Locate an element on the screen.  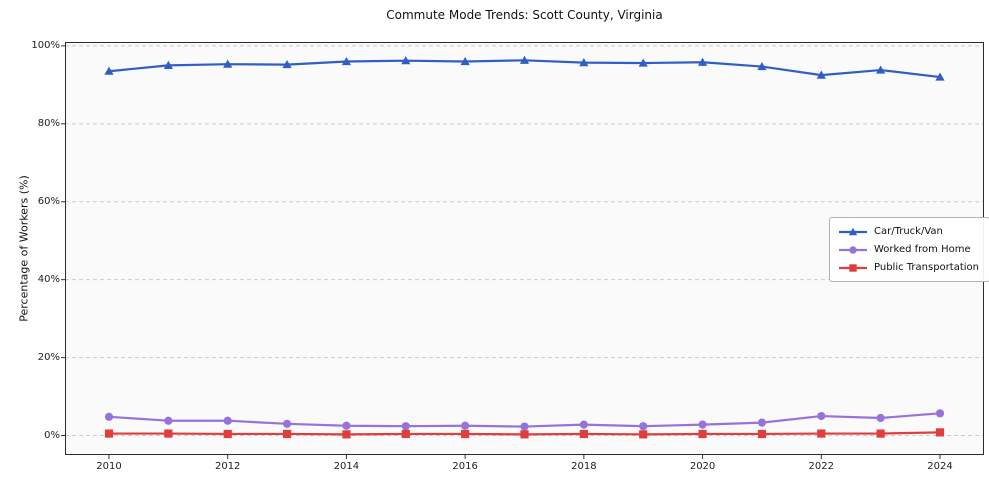
y-axis-label: Percentage of Workers (%) is located at coordinates (24, 248).